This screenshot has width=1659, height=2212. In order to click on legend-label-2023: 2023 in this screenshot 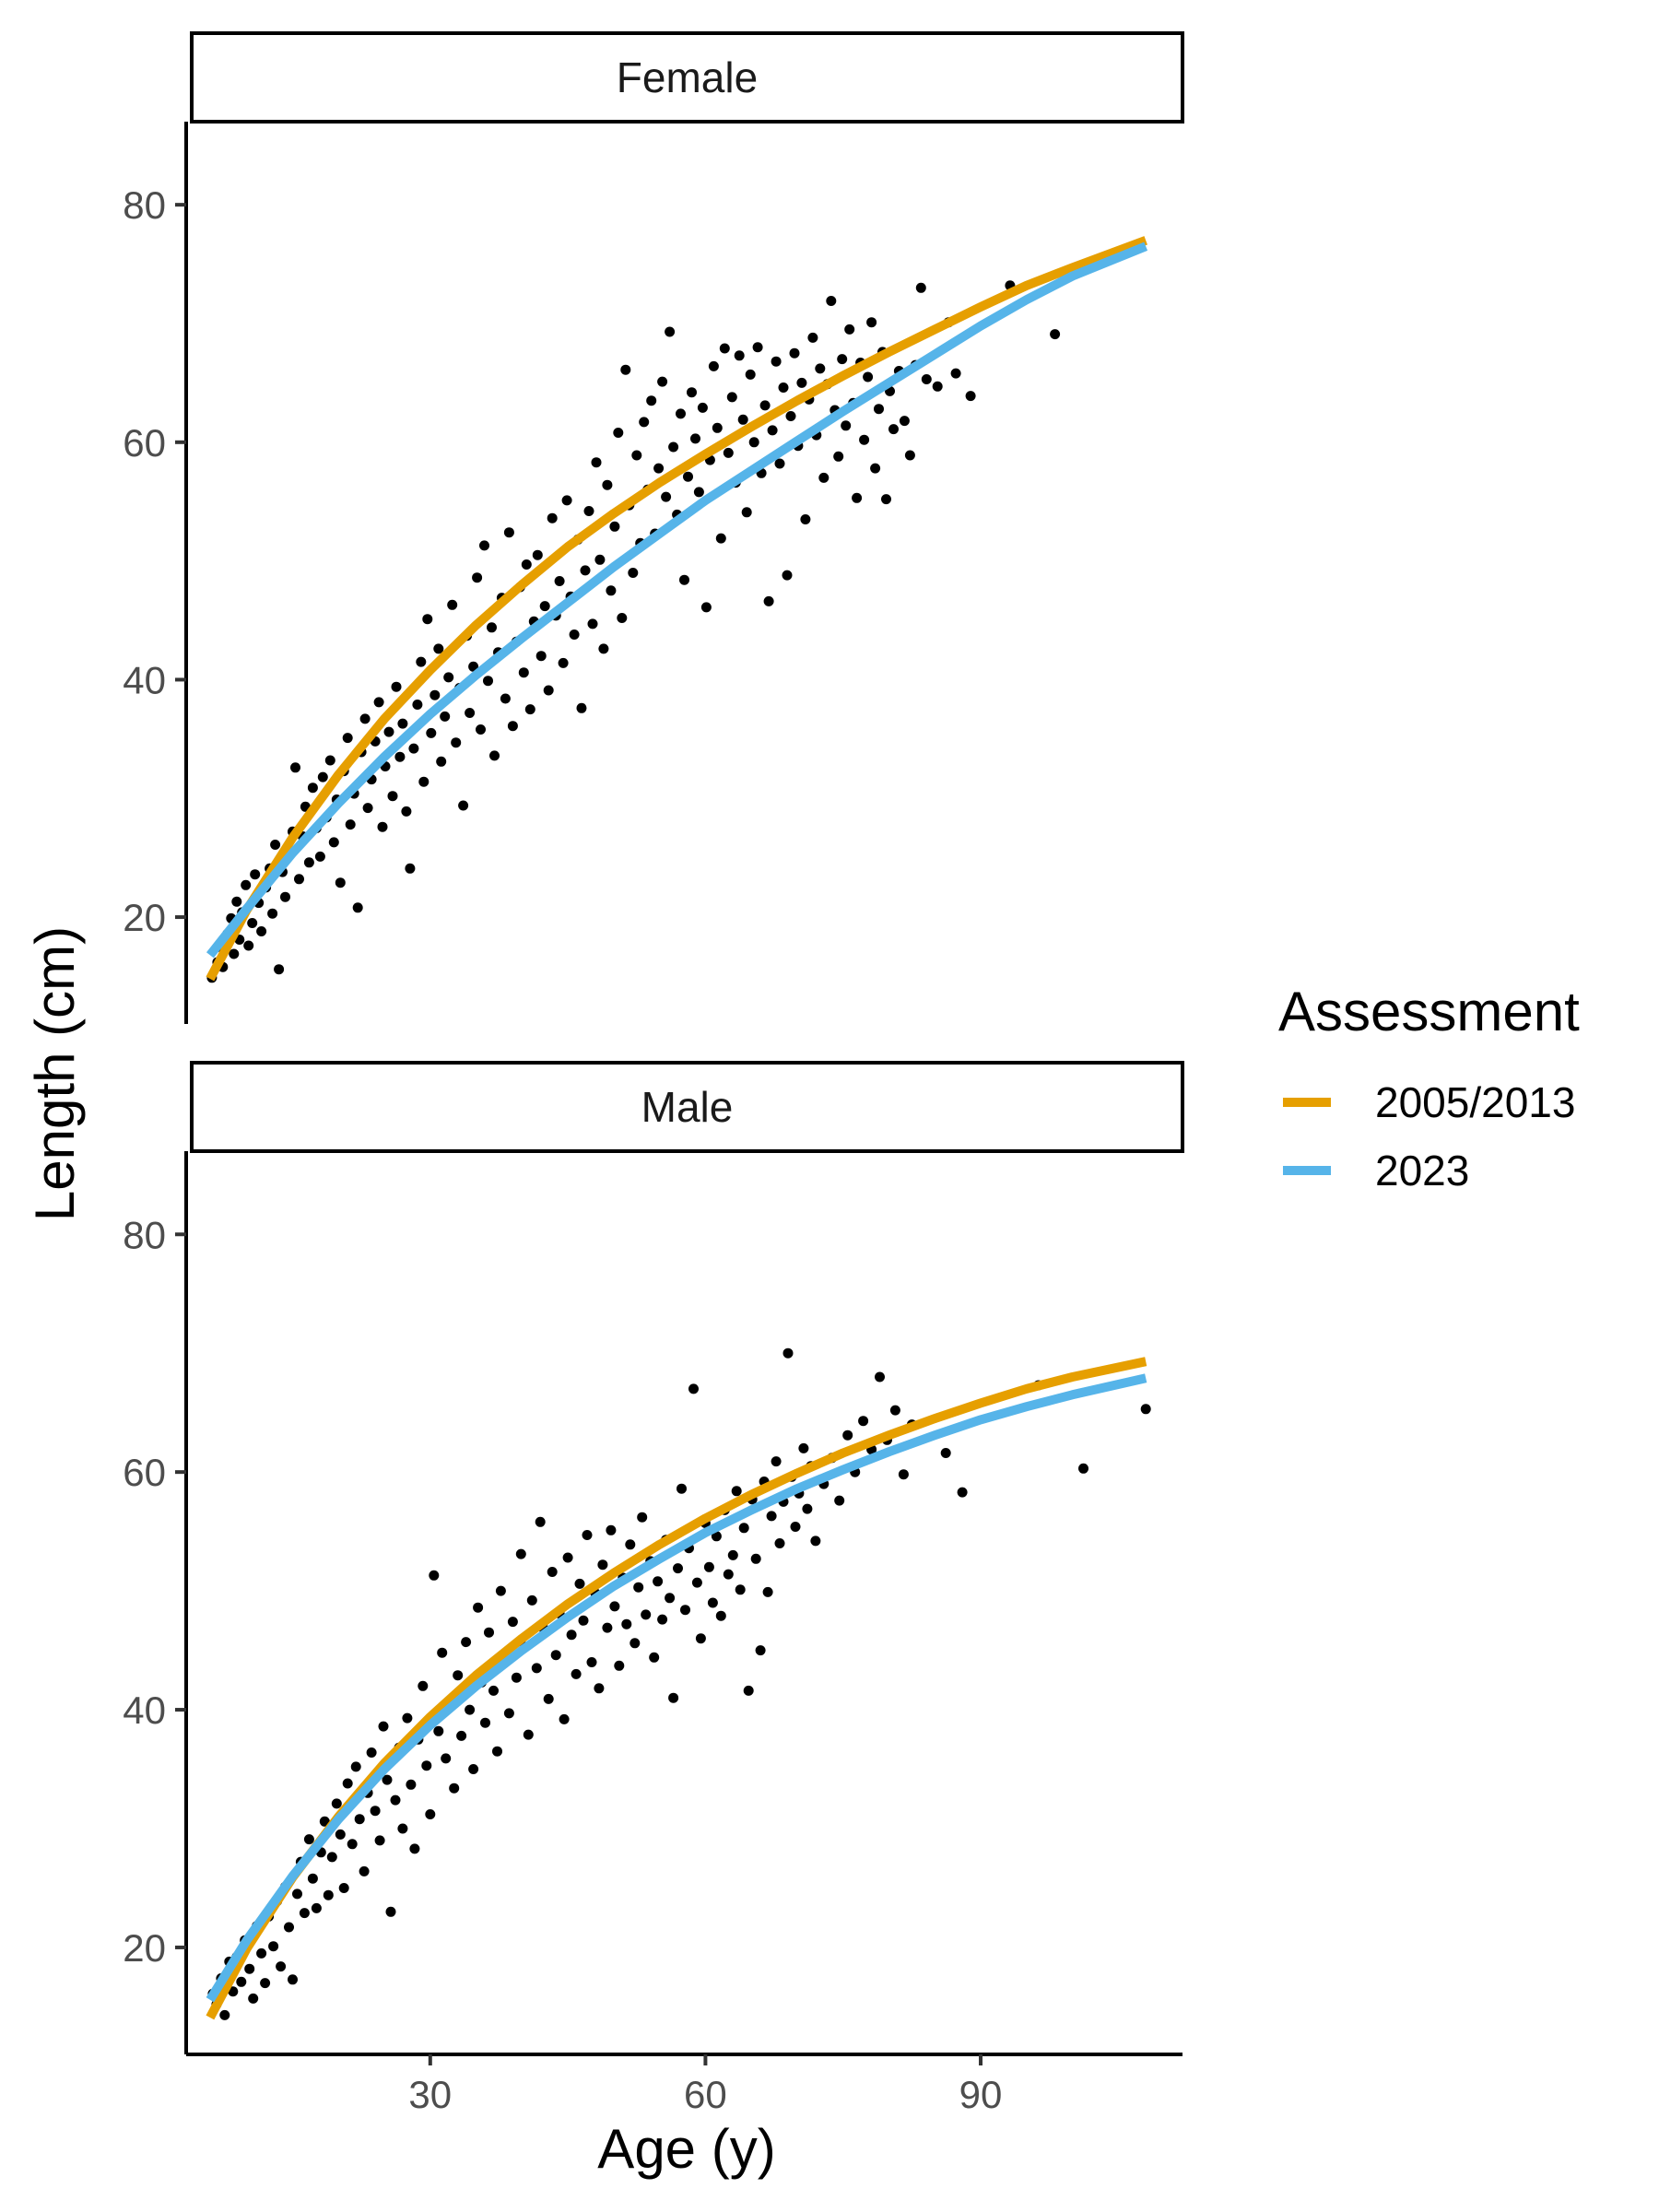, I will do `click(1422, 1170)`.